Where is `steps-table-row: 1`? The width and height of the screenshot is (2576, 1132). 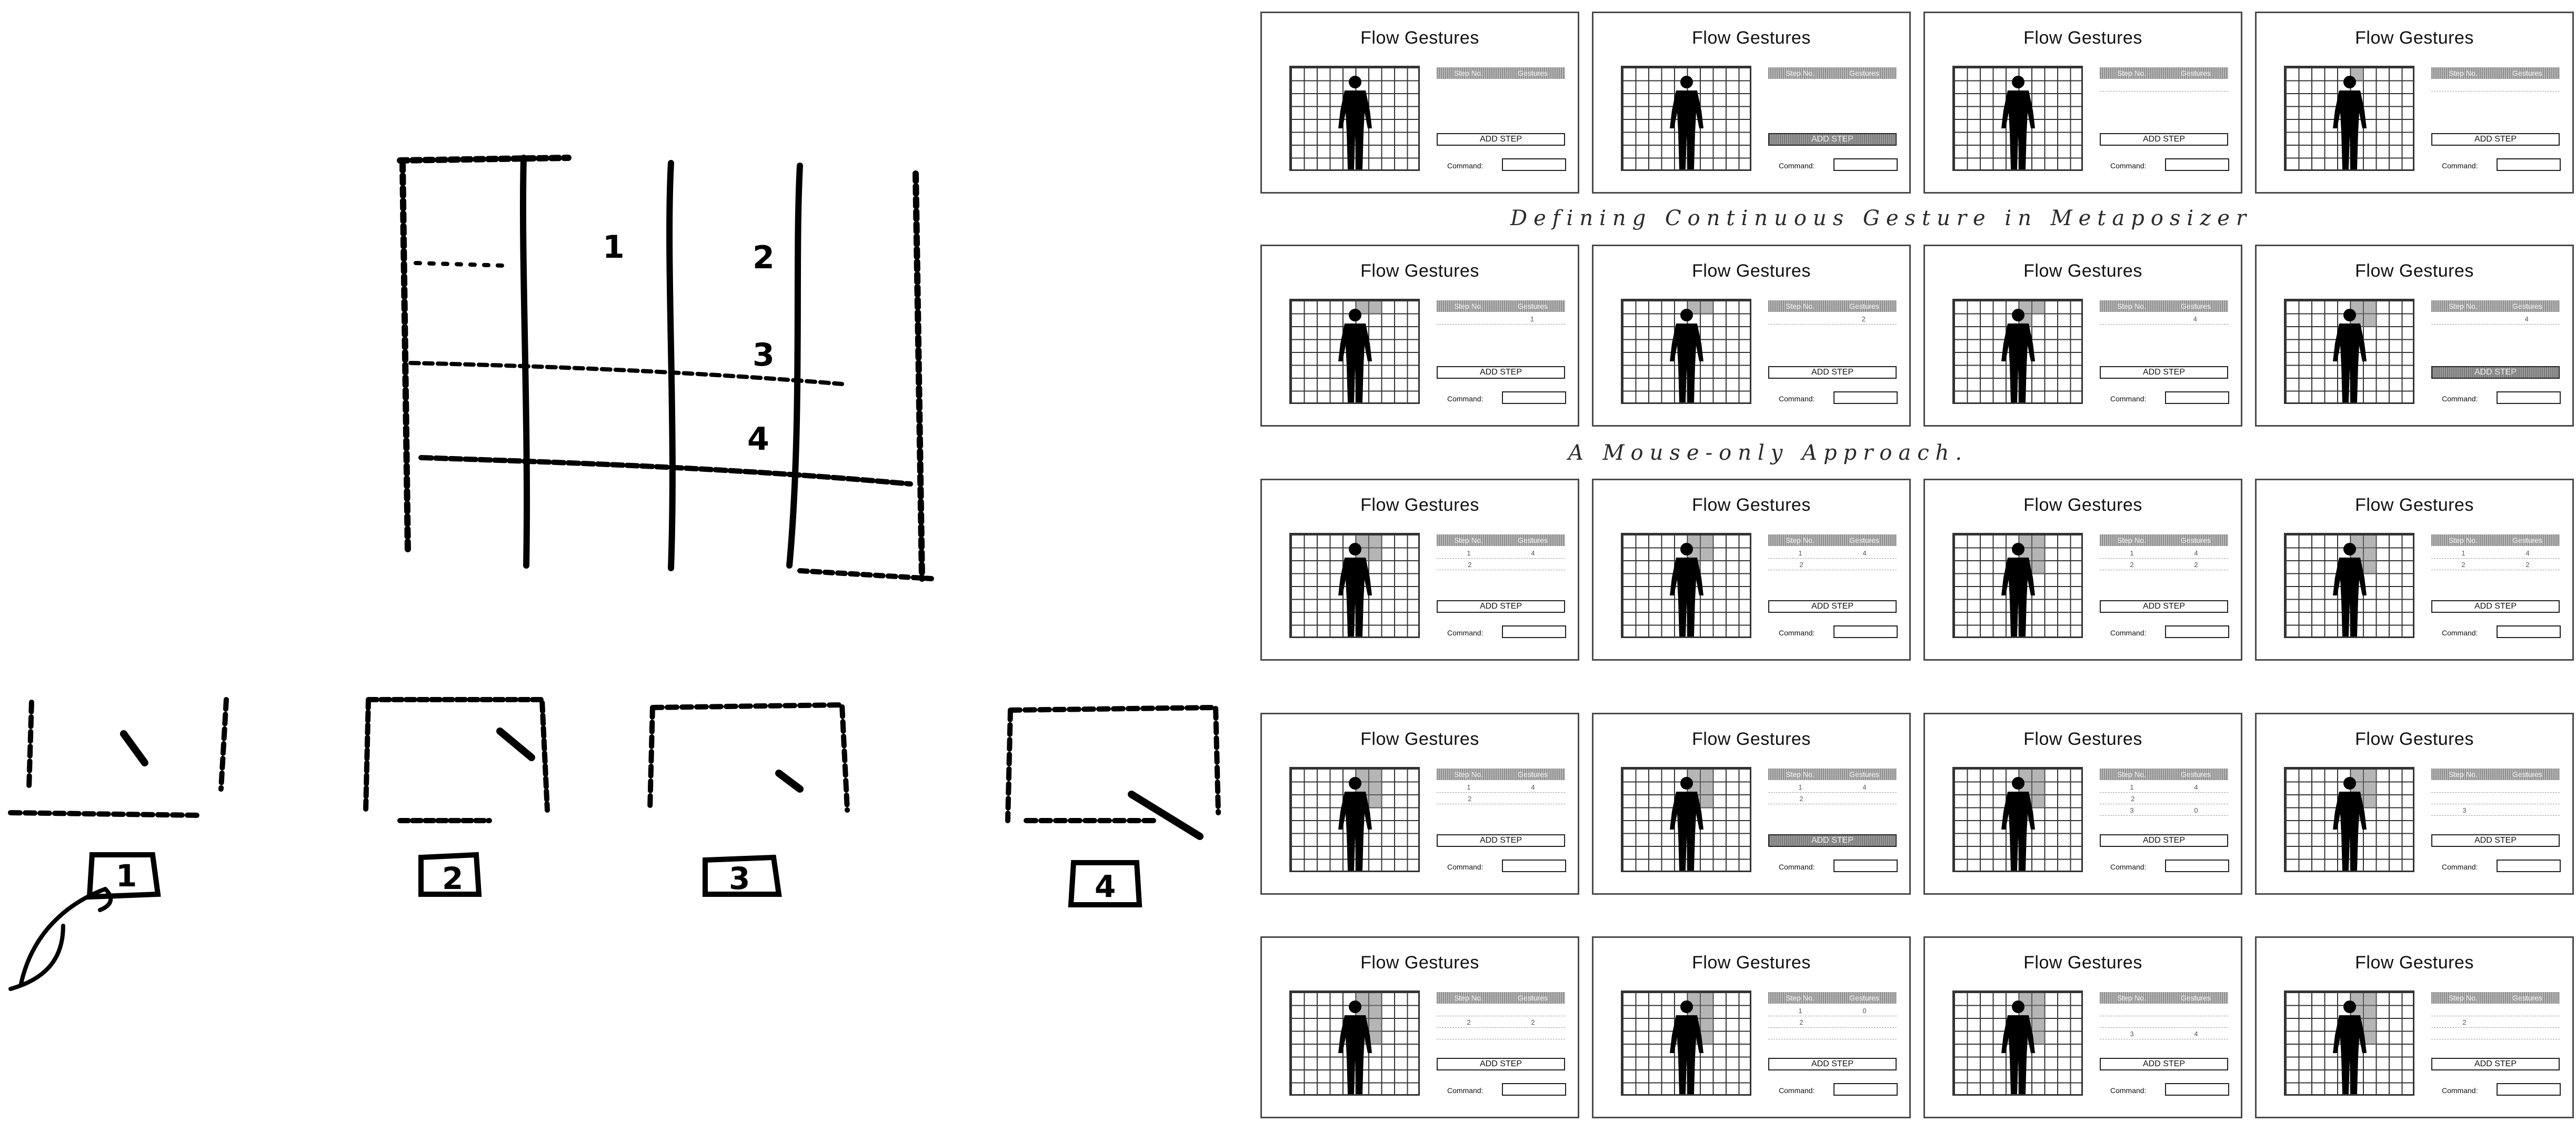 steps-table-row: 1 is located at coordinates (1501, 319).